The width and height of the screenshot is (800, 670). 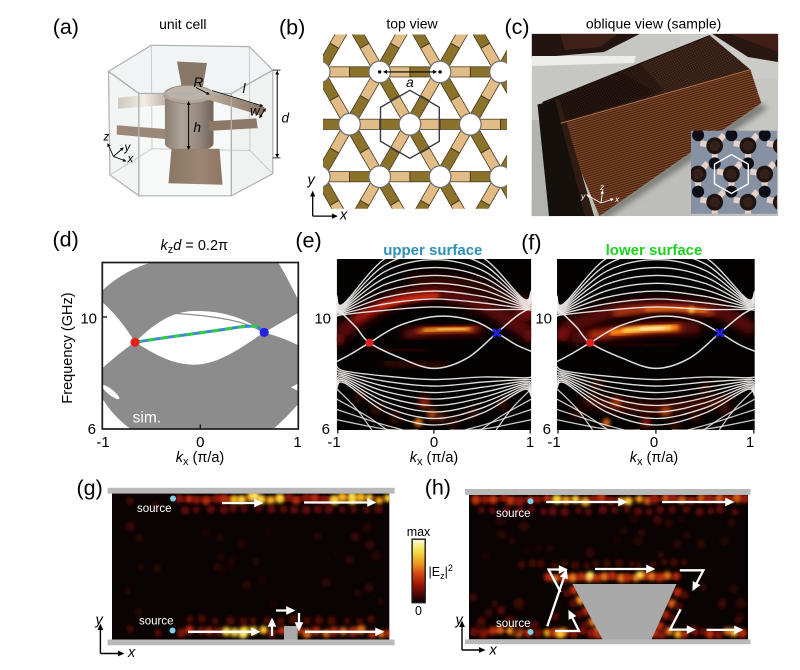 What do you see at coordinates (255, 111) in the screenshot?
I see `svg-text: w` at bounding box center [255, 111].